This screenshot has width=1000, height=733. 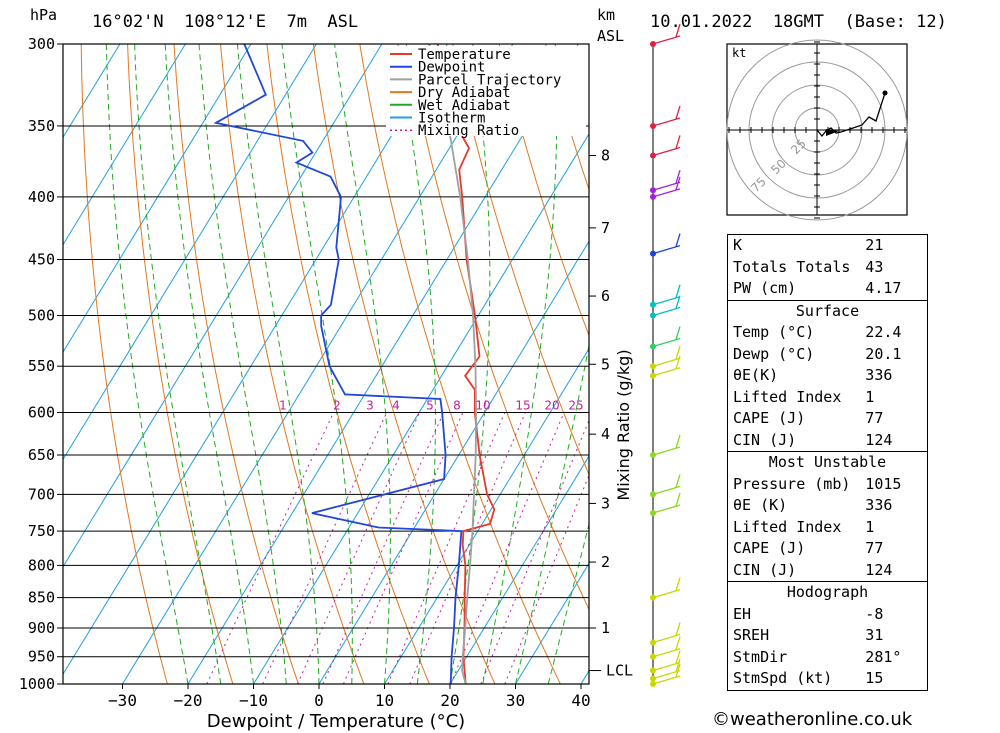 What do you see at coordinates (817, 332) in the screenshot?
I see `surface-row: Temp (°C) 22.4` at bounding box center [817, 332].